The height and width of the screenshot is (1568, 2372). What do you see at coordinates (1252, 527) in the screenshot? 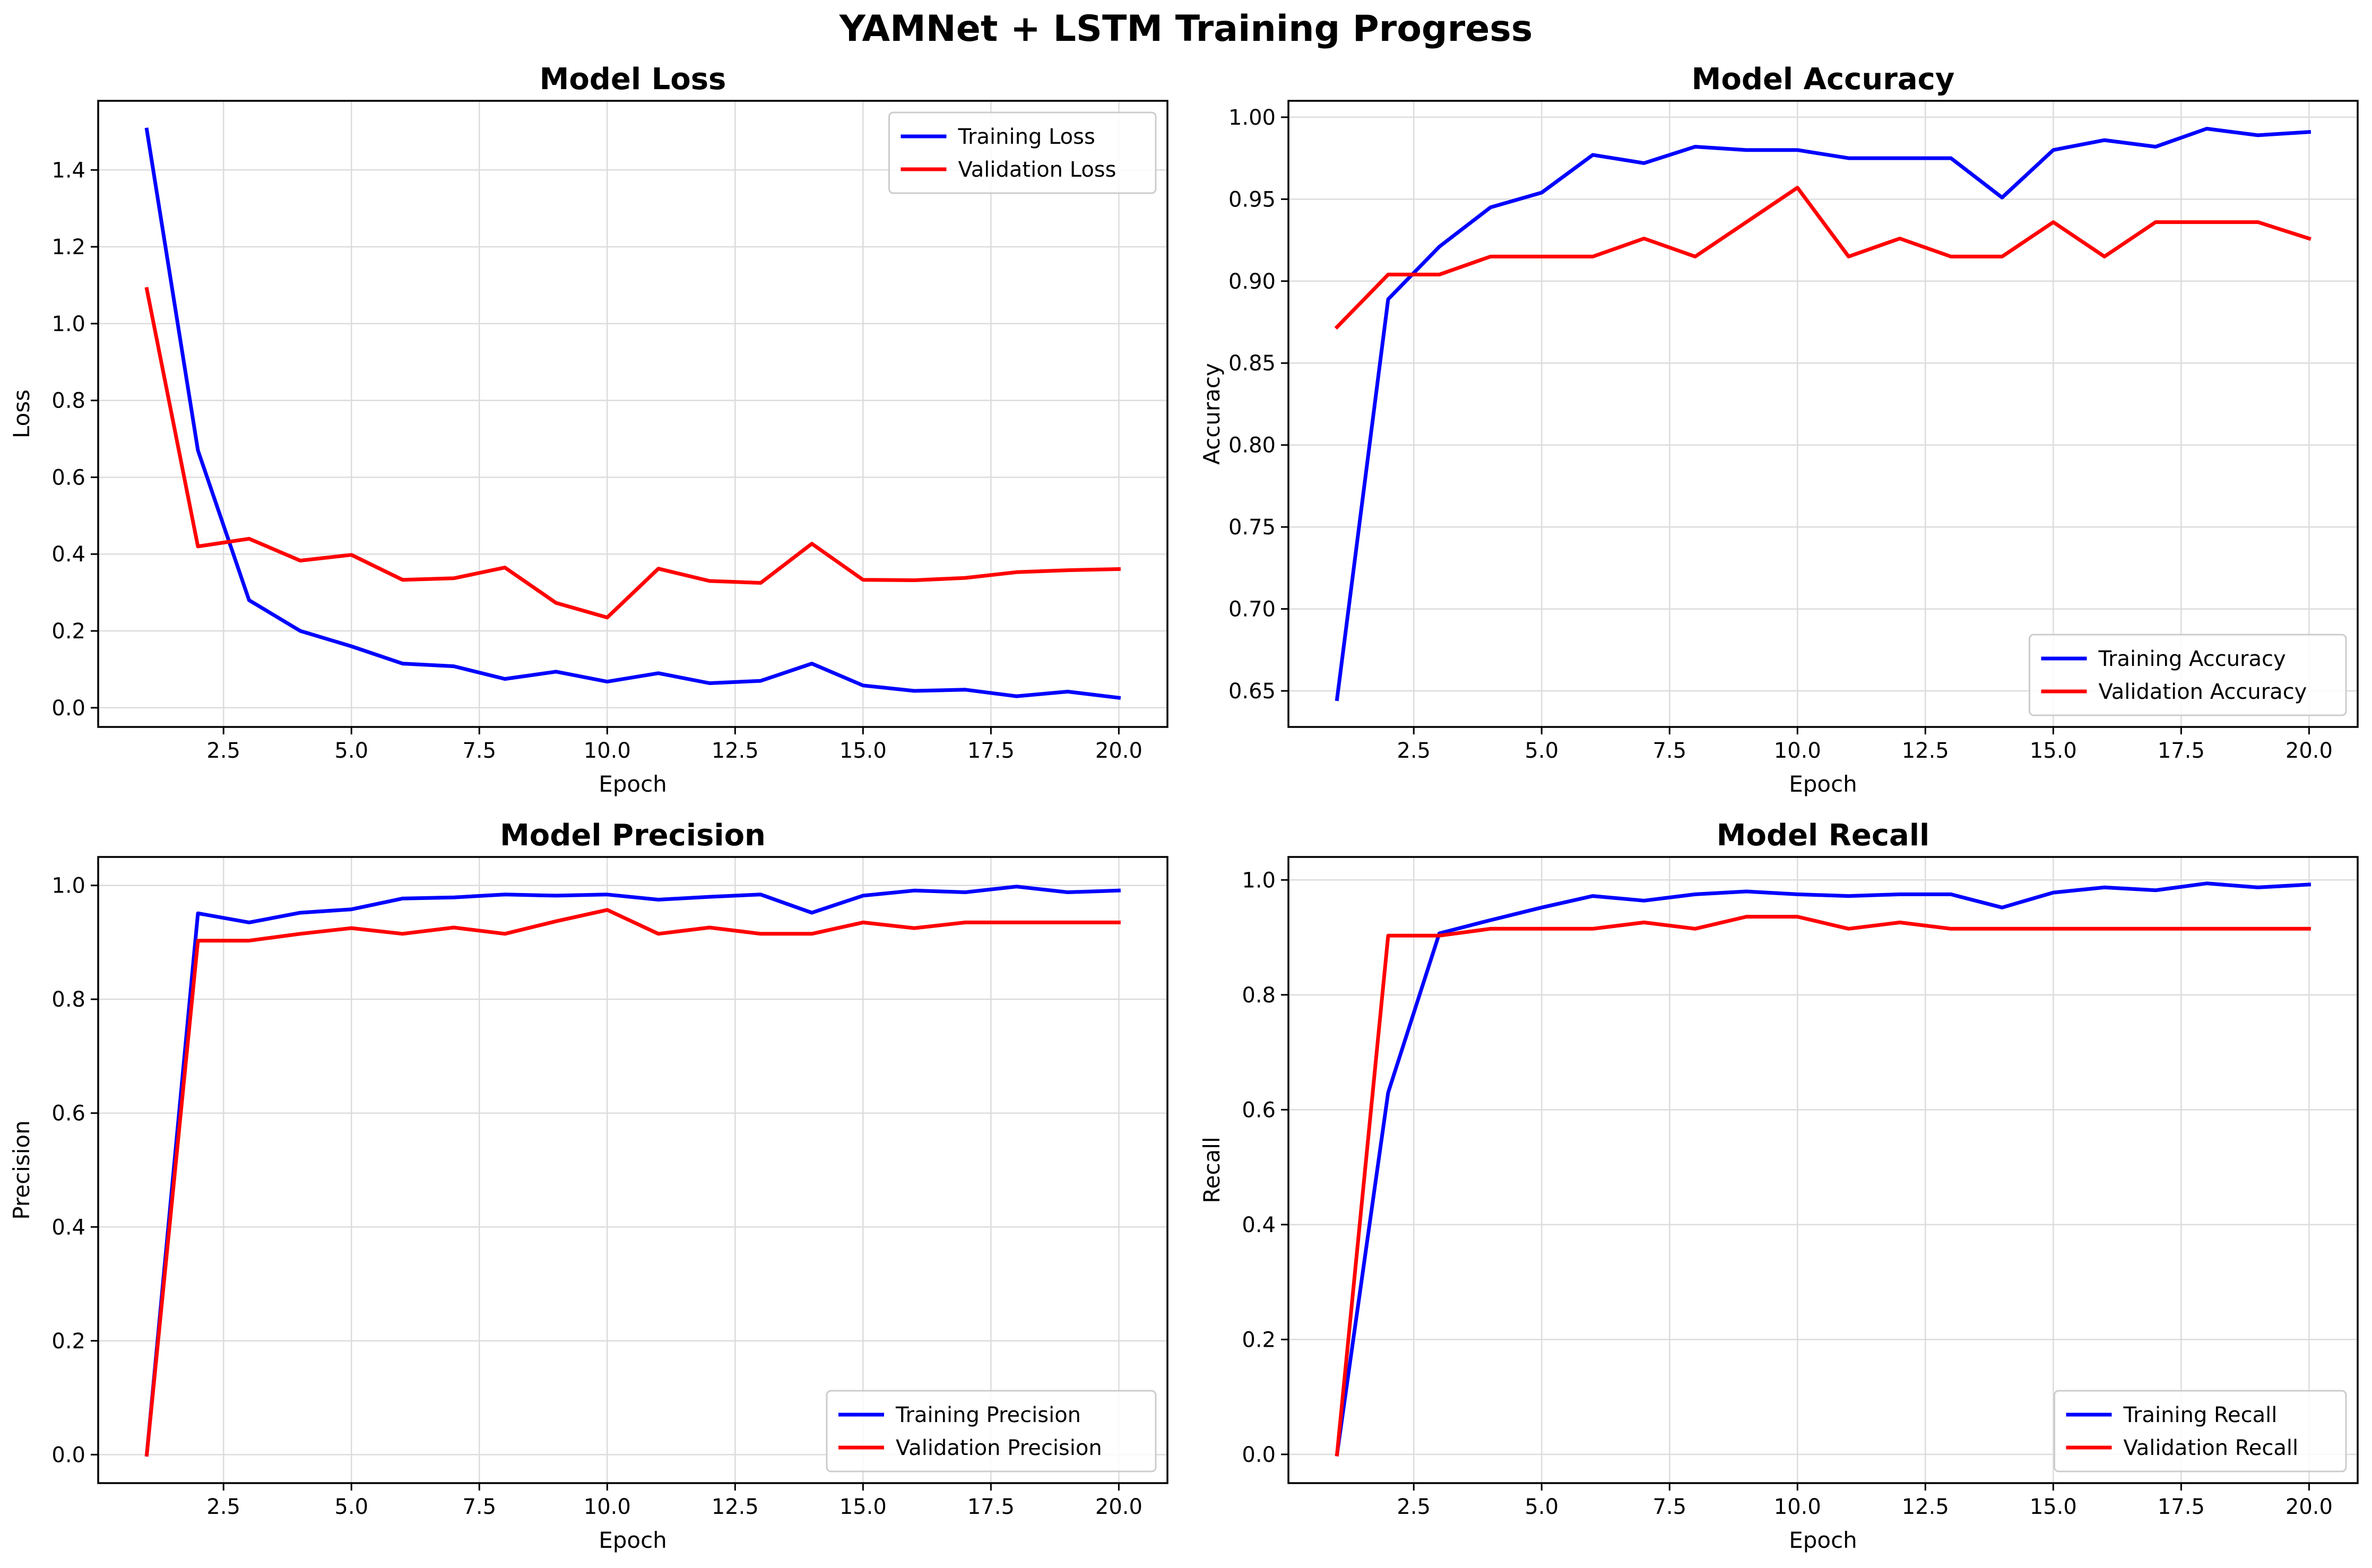
I see `y-tick-label: 0.75` at bounding box center [1252, 527].